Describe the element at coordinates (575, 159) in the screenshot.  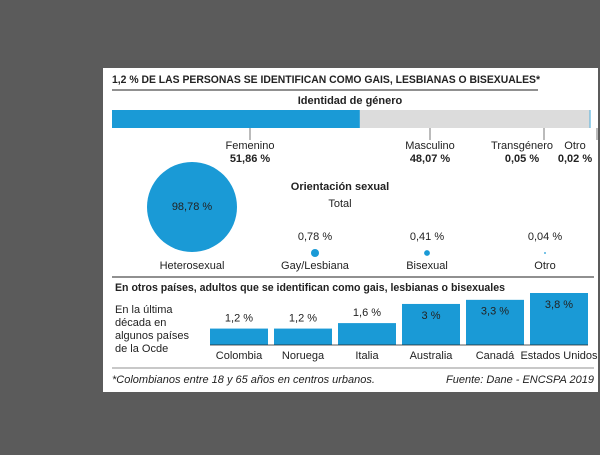
I see `value-label: 0,02 %` at that location.